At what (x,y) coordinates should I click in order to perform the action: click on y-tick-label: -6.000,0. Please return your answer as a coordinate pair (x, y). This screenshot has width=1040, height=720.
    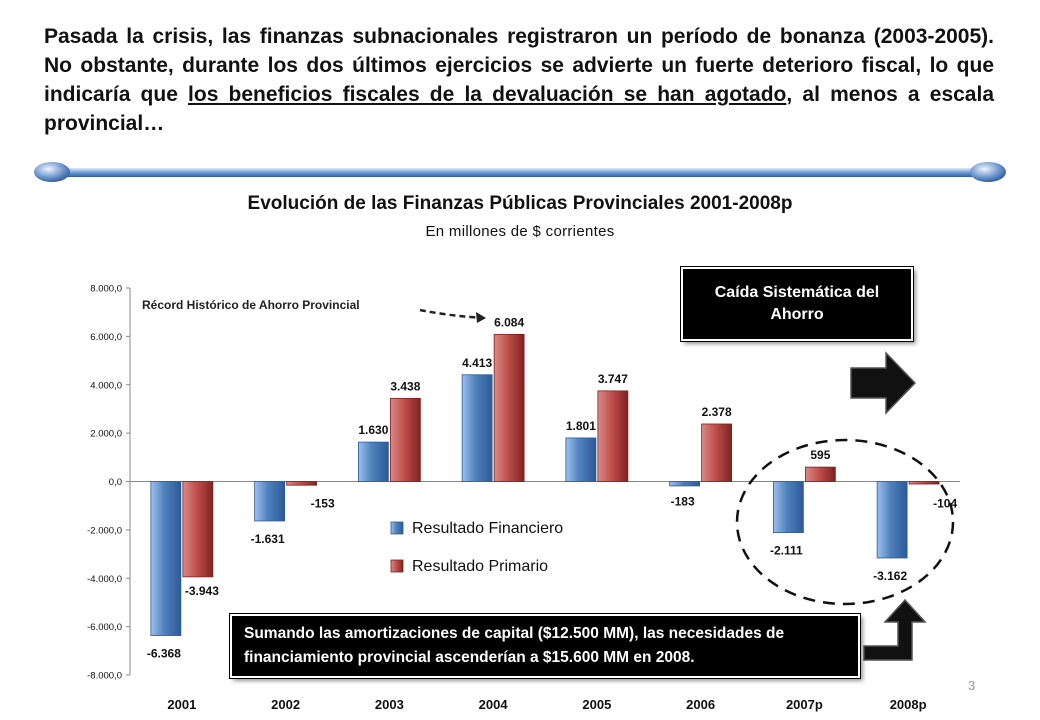
    Looking at the image, I should click on (104, 627).